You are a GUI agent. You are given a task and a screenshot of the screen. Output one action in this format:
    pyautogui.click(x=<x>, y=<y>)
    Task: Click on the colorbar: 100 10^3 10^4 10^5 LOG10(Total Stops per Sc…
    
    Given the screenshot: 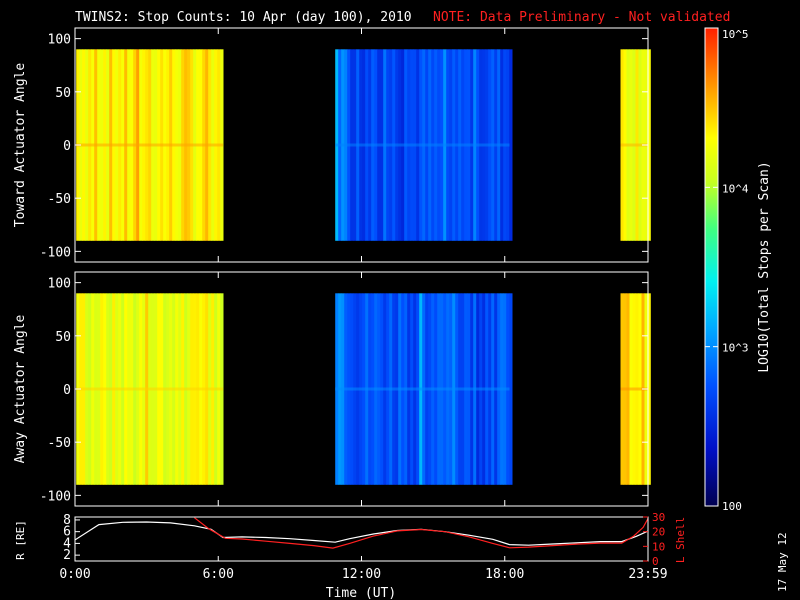 What is the action you would take?
    pyautogui.click(x=738, y=270)
    